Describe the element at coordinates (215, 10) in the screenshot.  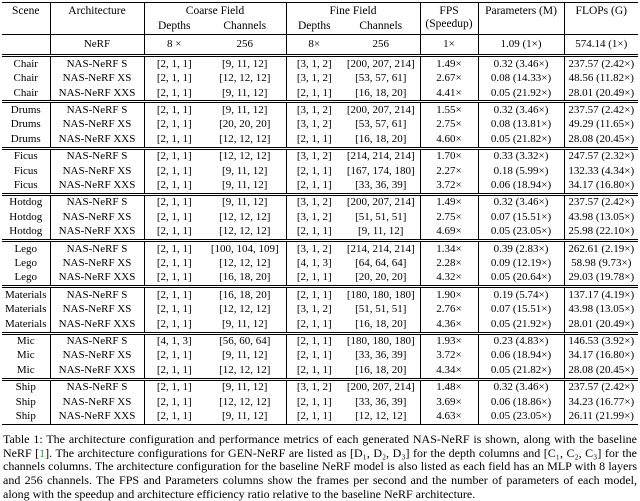
I see `col-header-coarse-field: Coarse Field` at that location.